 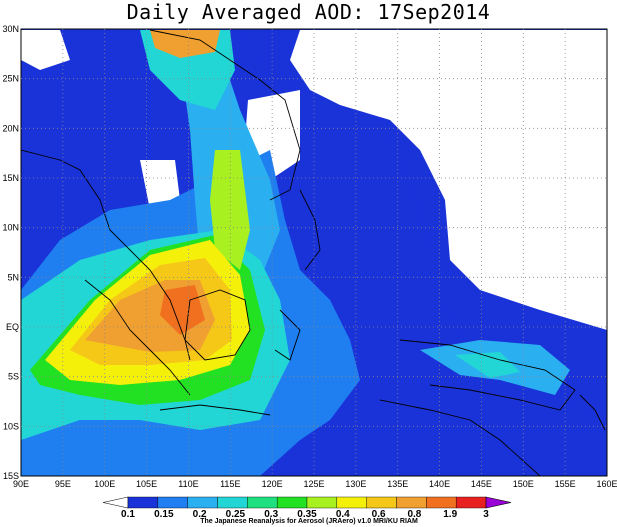 What do you see at coordinates (397, 484) in the screenshot?
I see `lon-tick-label: 135E` at bounding box center [397, 484].